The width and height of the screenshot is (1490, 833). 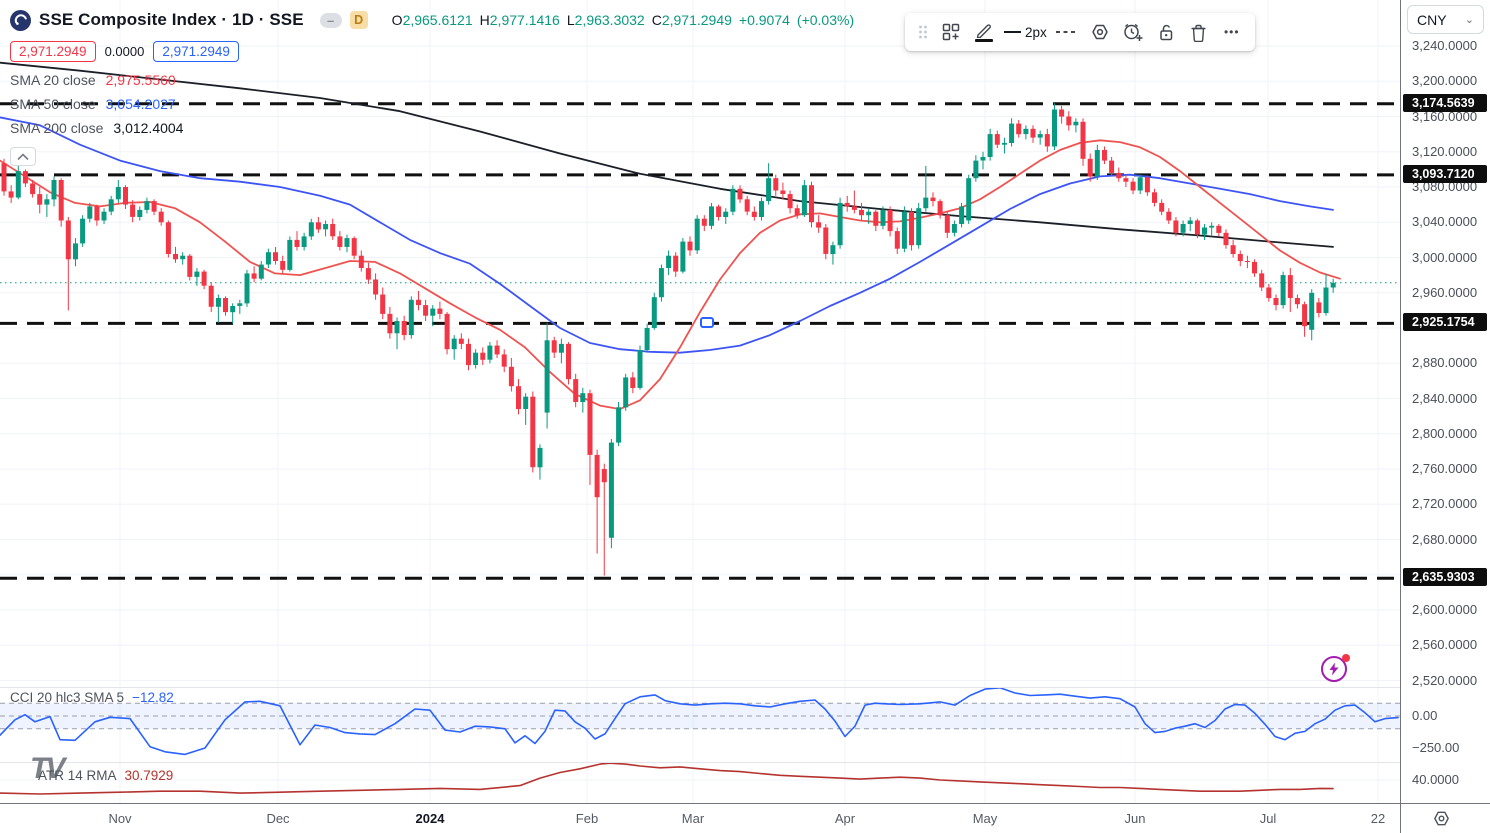 I want to click on alert-clock-plus-icon, so click(x=1133, y=32).